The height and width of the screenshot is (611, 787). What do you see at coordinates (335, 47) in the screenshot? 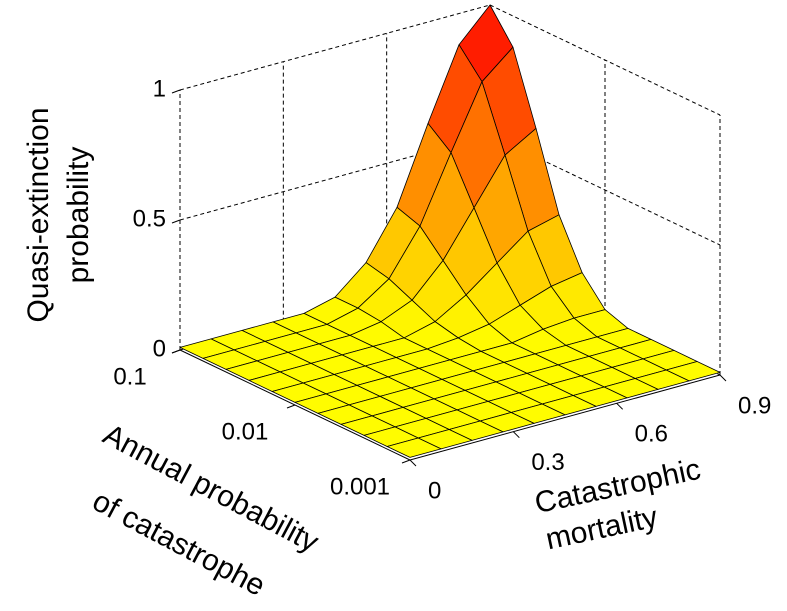
I see `grid-line` at bounding box center [335, 47].